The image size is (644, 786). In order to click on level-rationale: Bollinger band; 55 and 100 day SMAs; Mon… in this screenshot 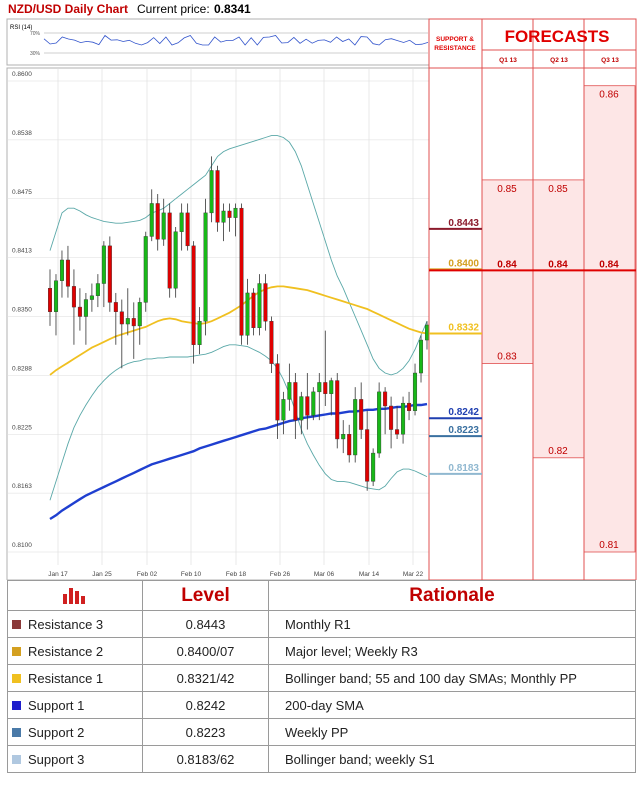, I will do `click(452, 678)`.